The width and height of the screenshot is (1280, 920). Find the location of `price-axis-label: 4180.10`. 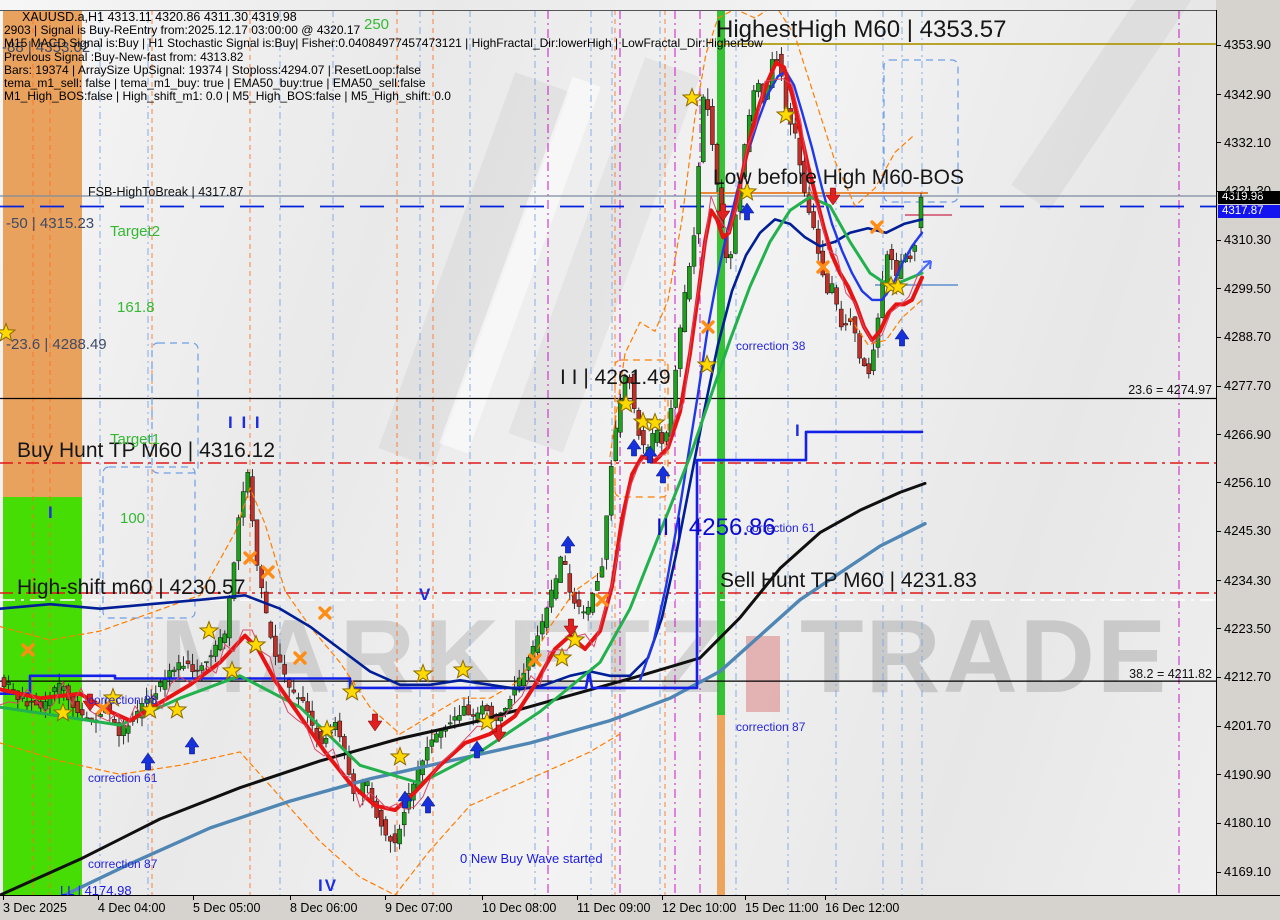

price-axis-label: 4180.10 is located at coordinates (1247, 823).